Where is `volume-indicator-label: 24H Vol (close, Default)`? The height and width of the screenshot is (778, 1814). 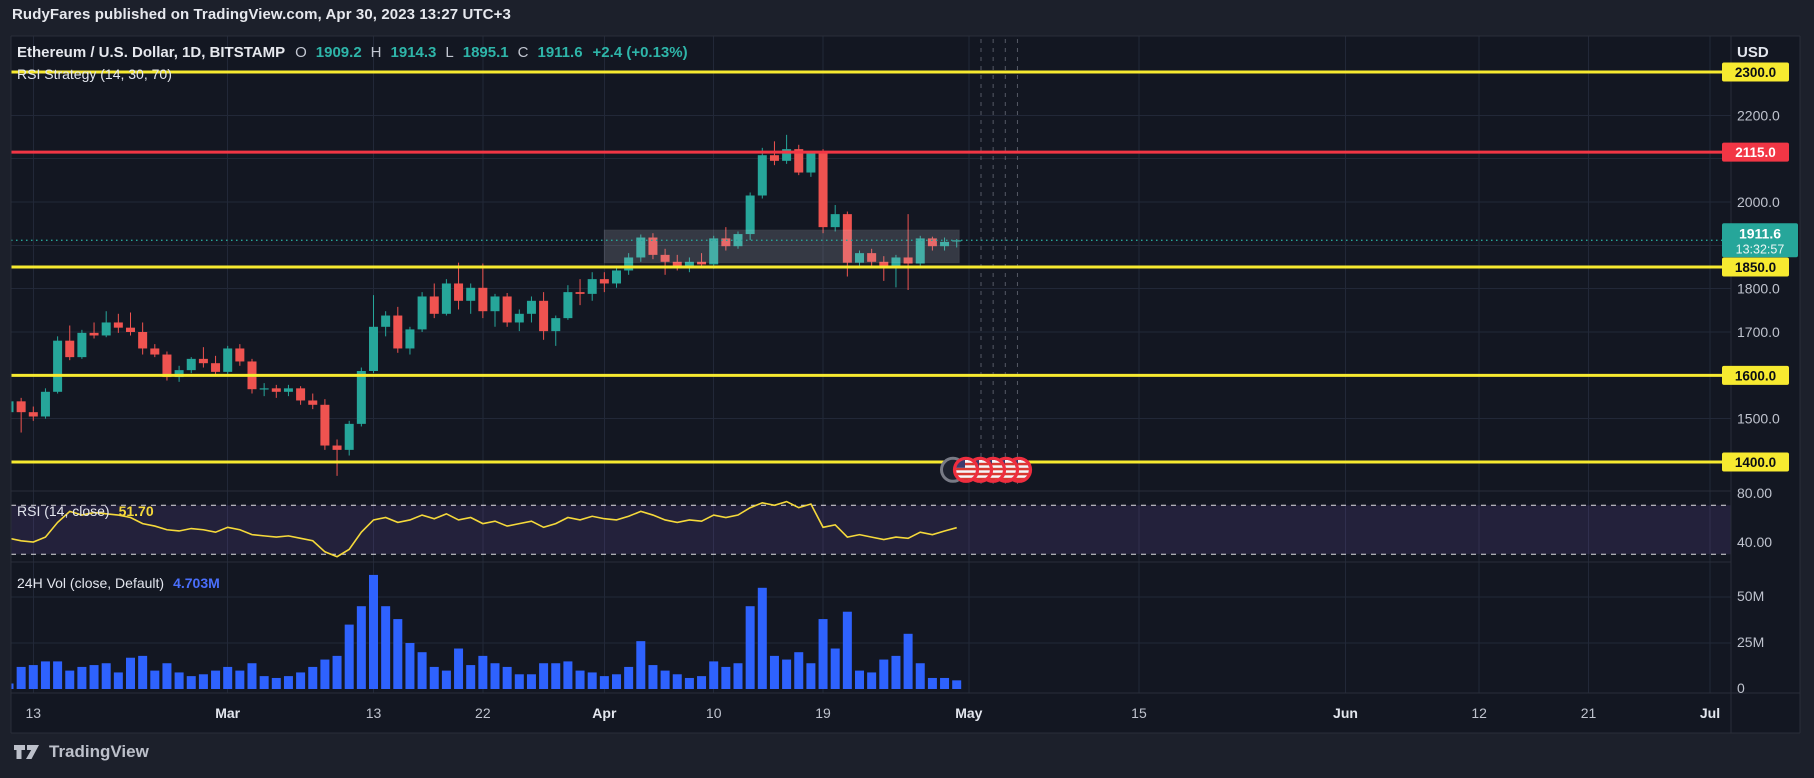
volume-indicator-label: 24H Vol (close, Default) is located at coordinates (91, 583).